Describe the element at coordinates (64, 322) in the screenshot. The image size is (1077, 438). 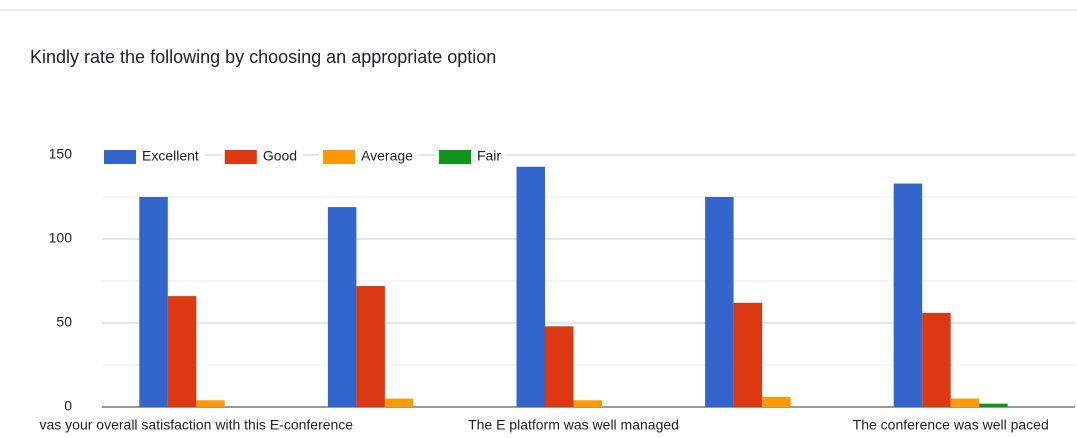
I see `y-tick-label: 50` at that location.